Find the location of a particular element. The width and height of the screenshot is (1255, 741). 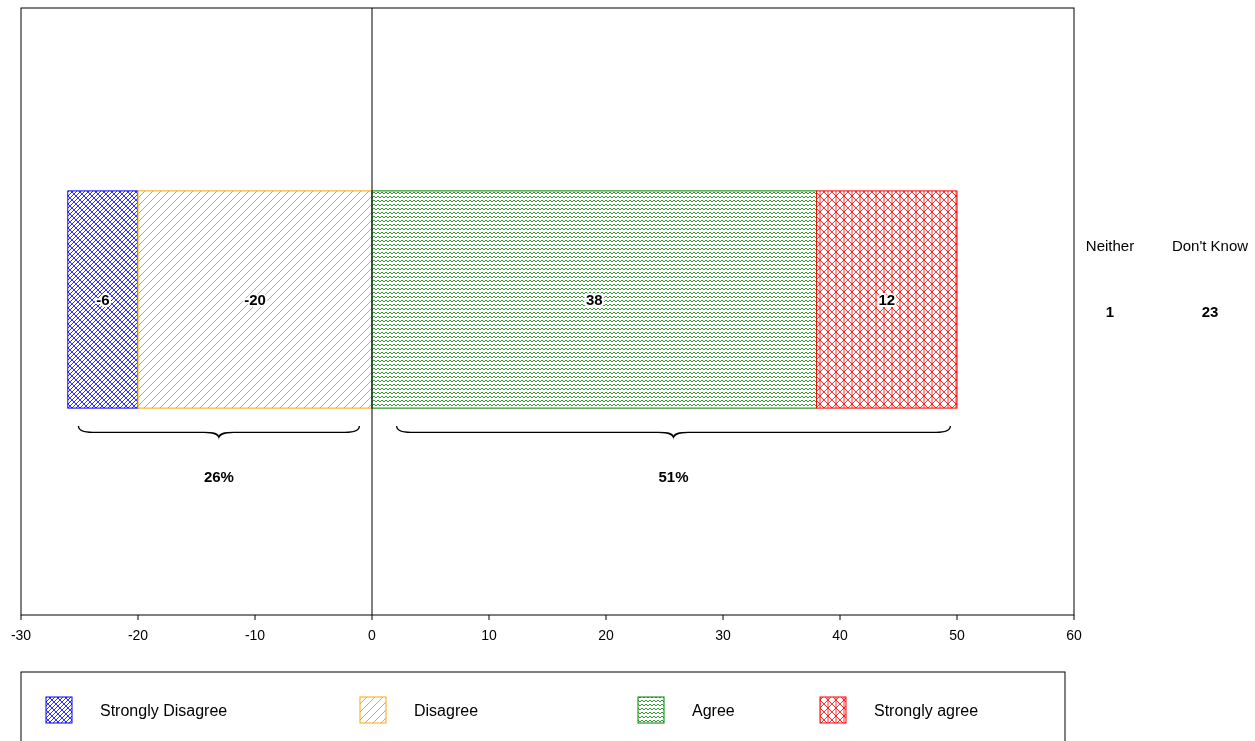

text: Neither is located at coordinates (1110, 245).